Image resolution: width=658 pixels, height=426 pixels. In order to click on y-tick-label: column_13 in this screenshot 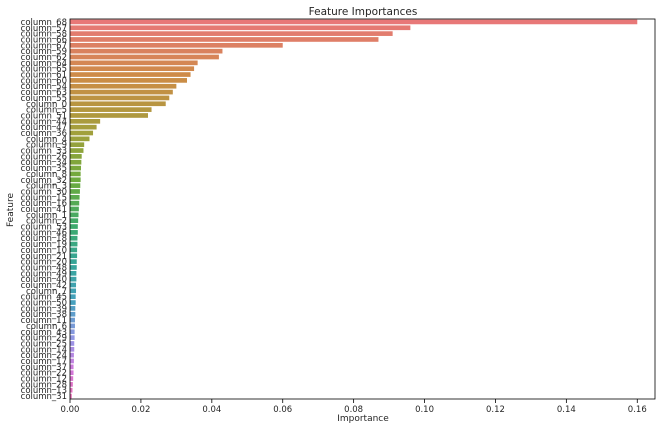, I will do `click(44, 391)`.